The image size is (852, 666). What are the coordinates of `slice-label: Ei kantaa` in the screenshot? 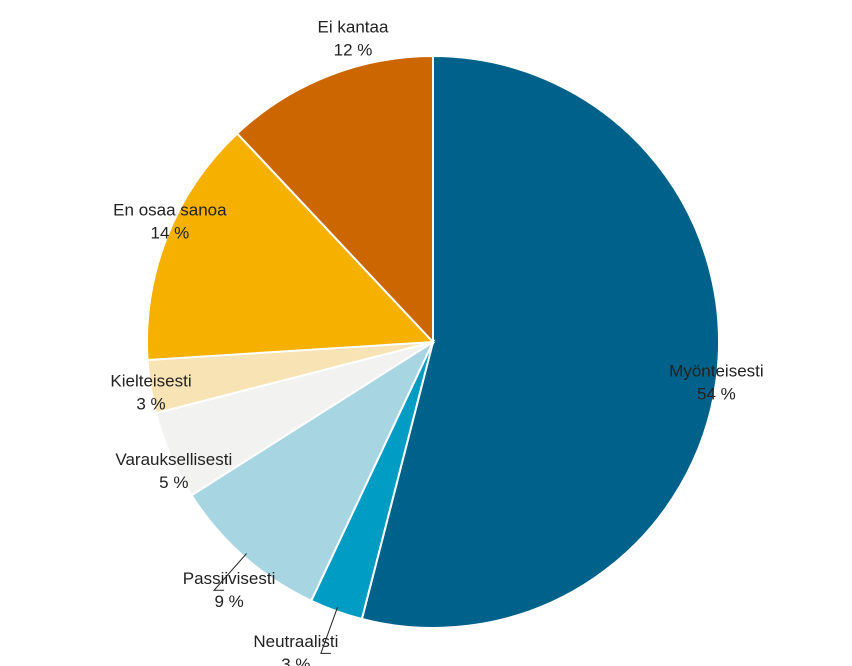 It's located at (353, 26).